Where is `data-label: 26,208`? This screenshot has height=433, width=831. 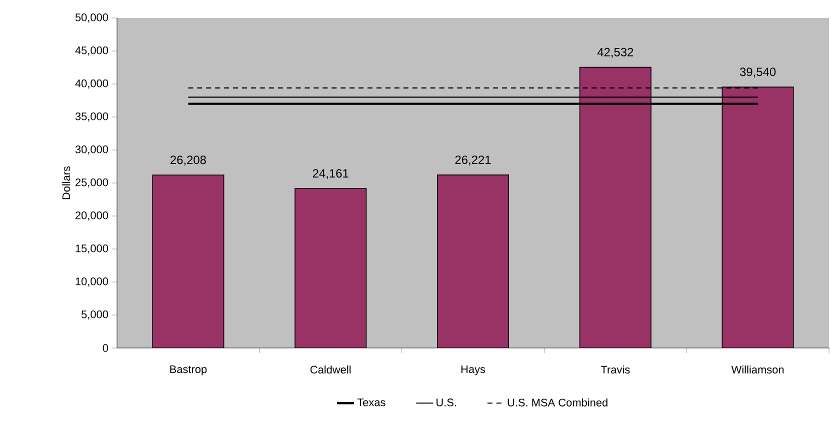
data-label: 26,208 is located at coordinates (188, 161).